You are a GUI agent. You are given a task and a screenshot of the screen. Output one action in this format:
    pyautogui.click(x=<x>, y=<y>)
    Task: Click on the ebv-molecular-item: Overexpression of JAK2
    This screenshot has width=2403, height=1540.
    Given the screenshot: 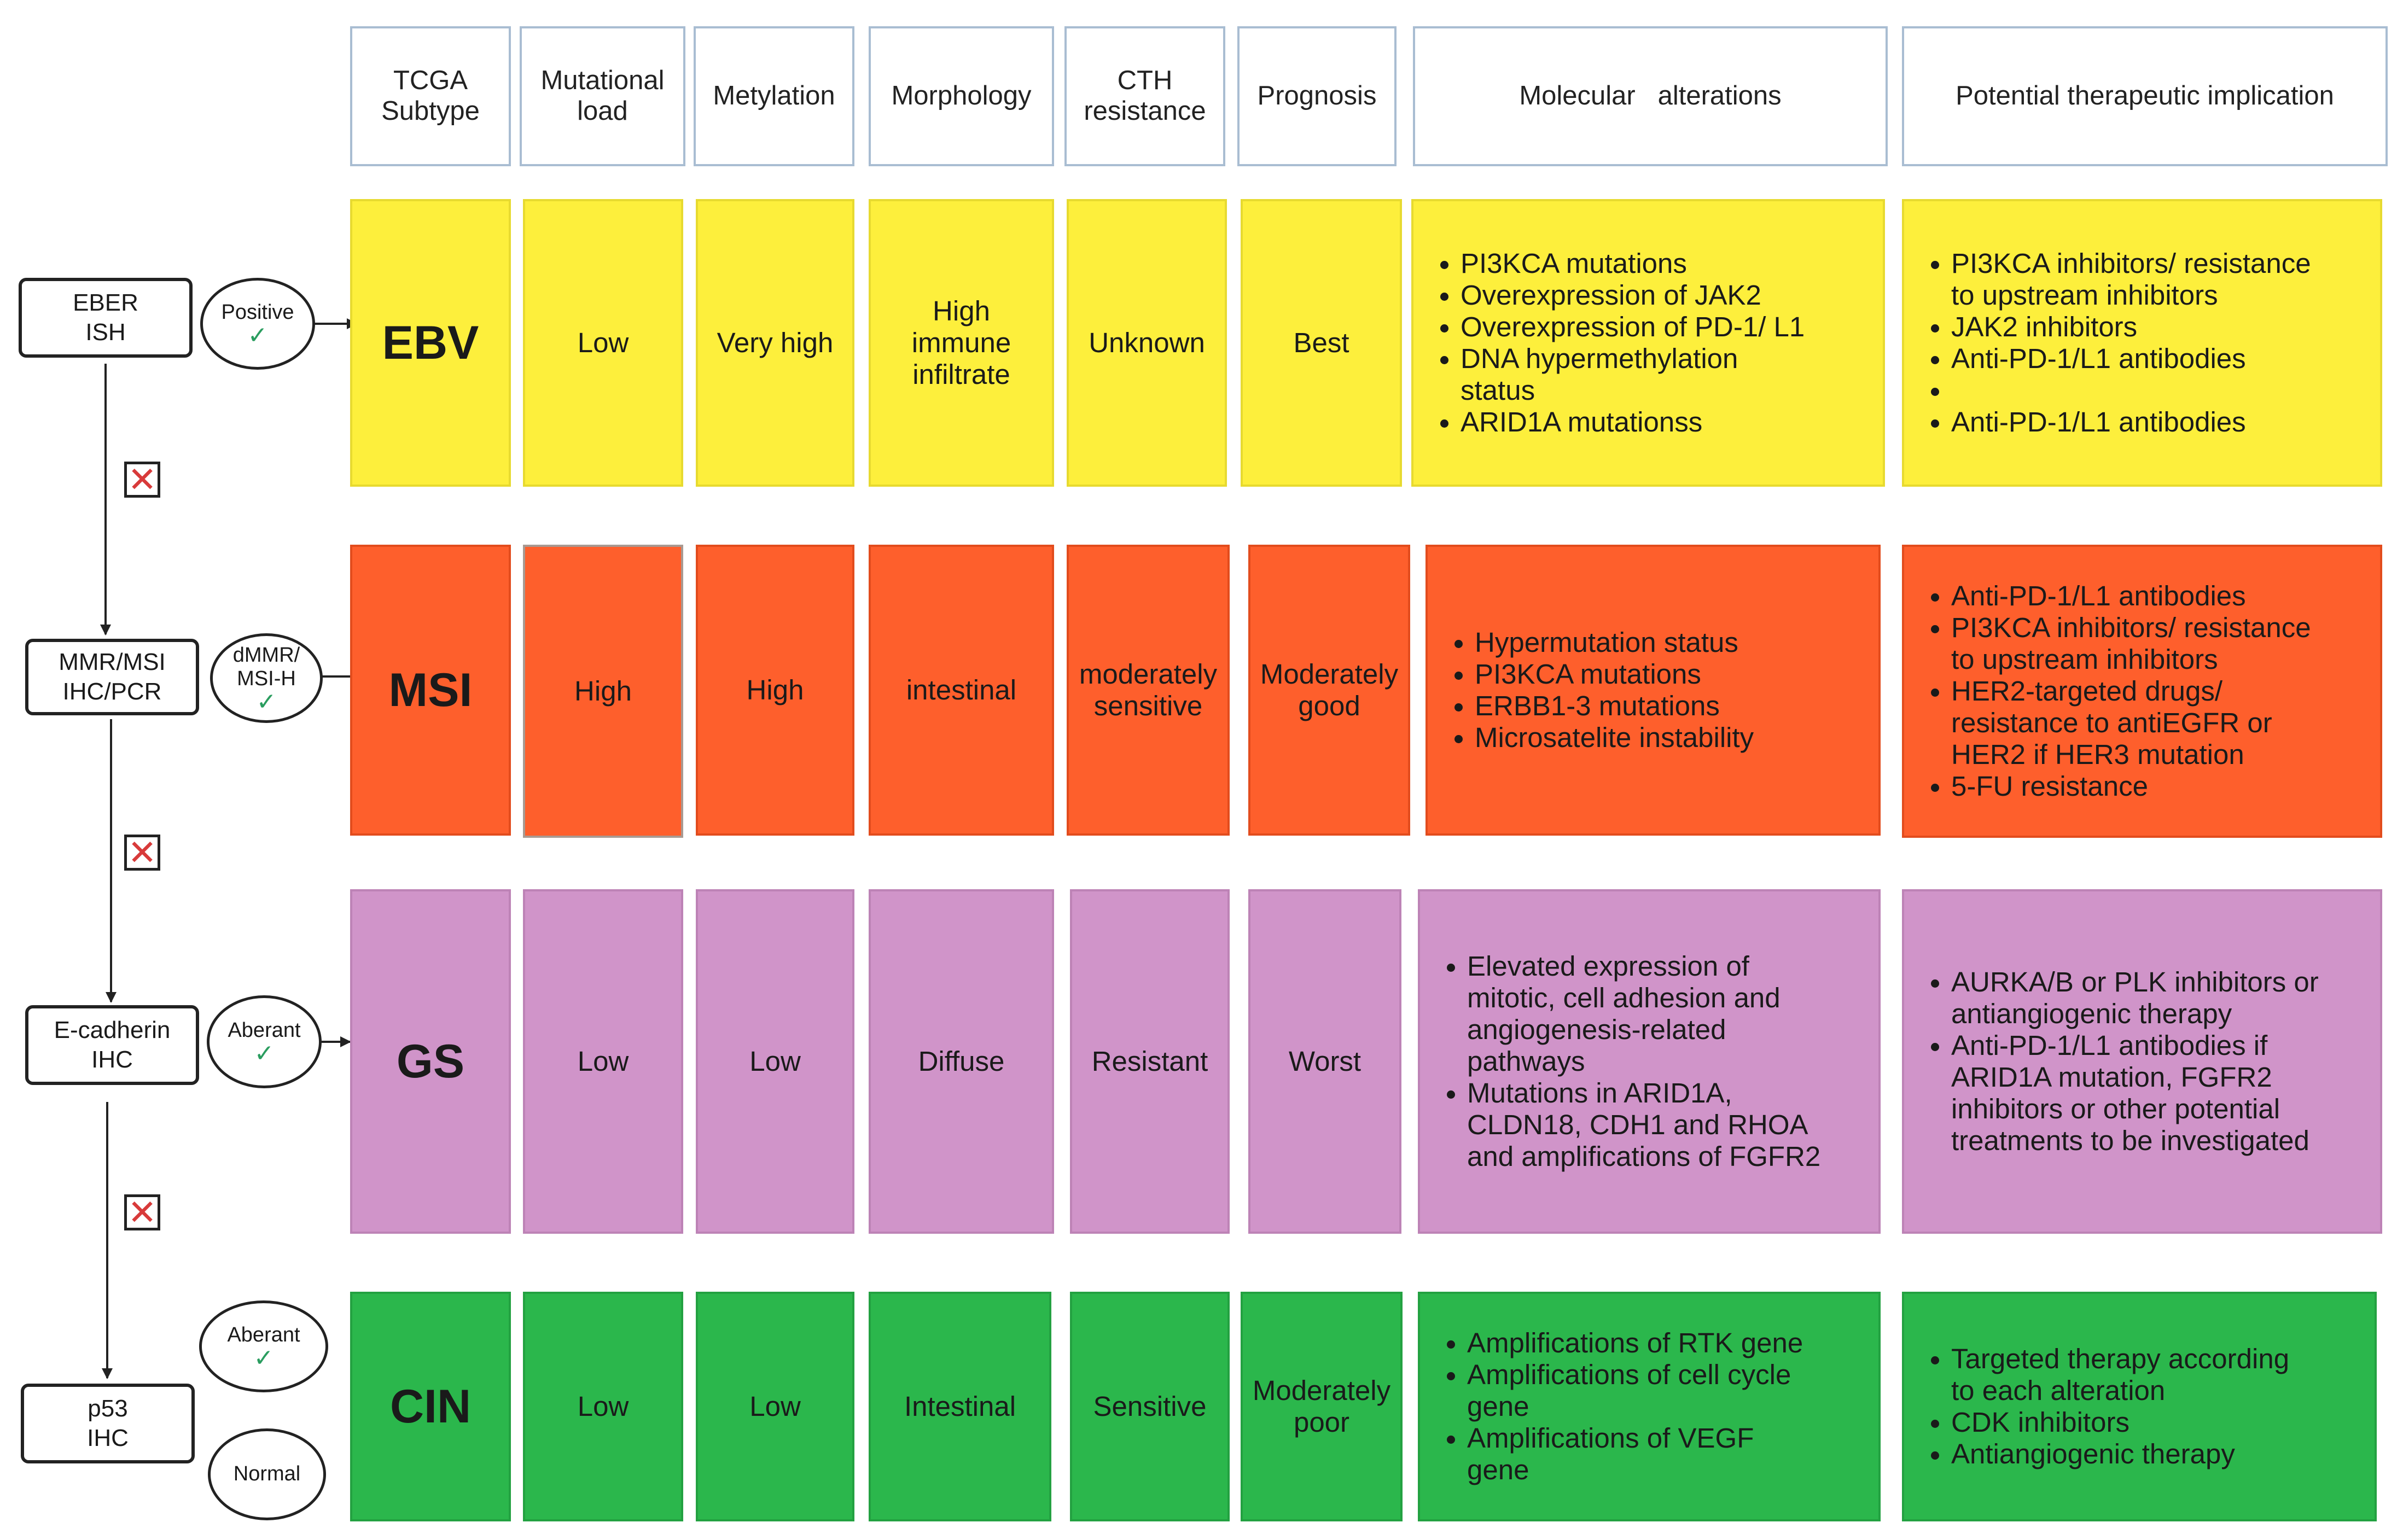 What is the action you would take?
    pyautogui.click(x=1638, y=295)
    